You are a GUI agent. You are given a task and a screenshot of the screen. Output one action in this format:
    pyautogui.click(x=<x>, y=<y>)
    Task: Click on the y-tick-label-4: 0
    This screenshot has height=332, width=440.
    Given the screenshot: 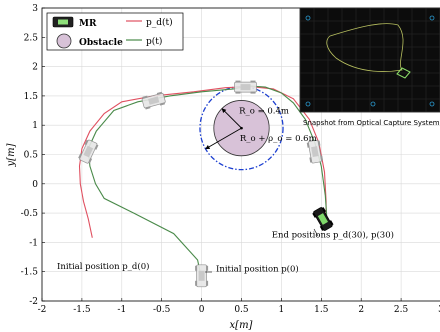 What is the action you would take?
    pyautogui.click(x=35, y=185)
    